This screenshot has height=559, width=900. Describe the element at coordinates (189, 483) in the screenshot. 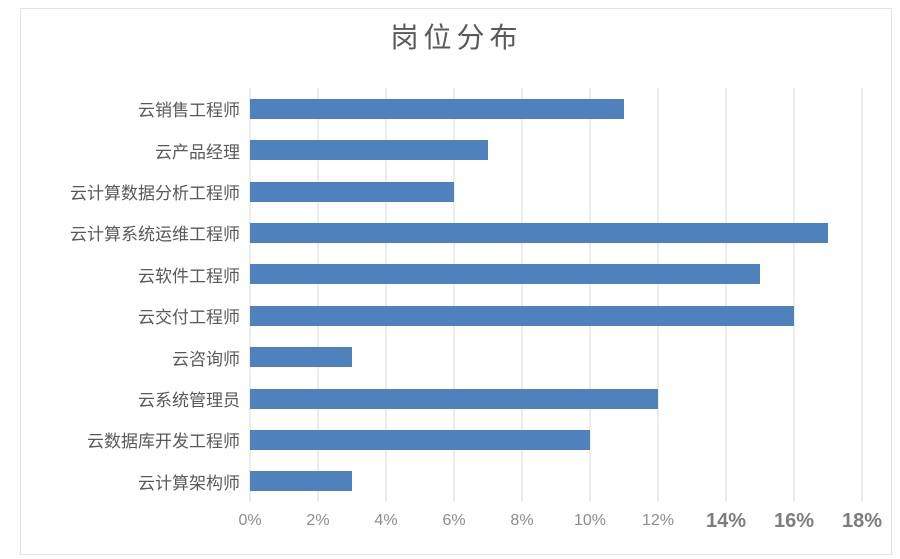

I see `category-label: 云计算架构师` at that location.